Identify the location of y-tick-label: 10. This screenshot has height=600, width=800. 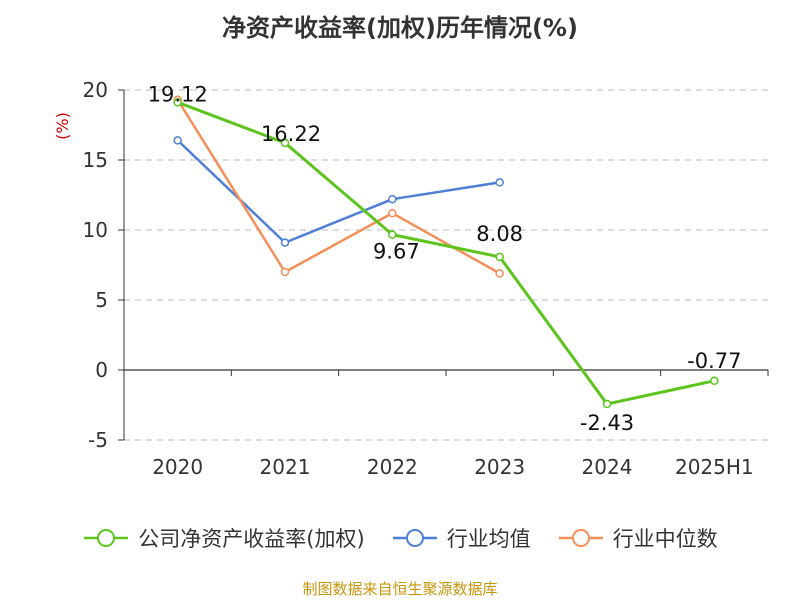
(95, 230).